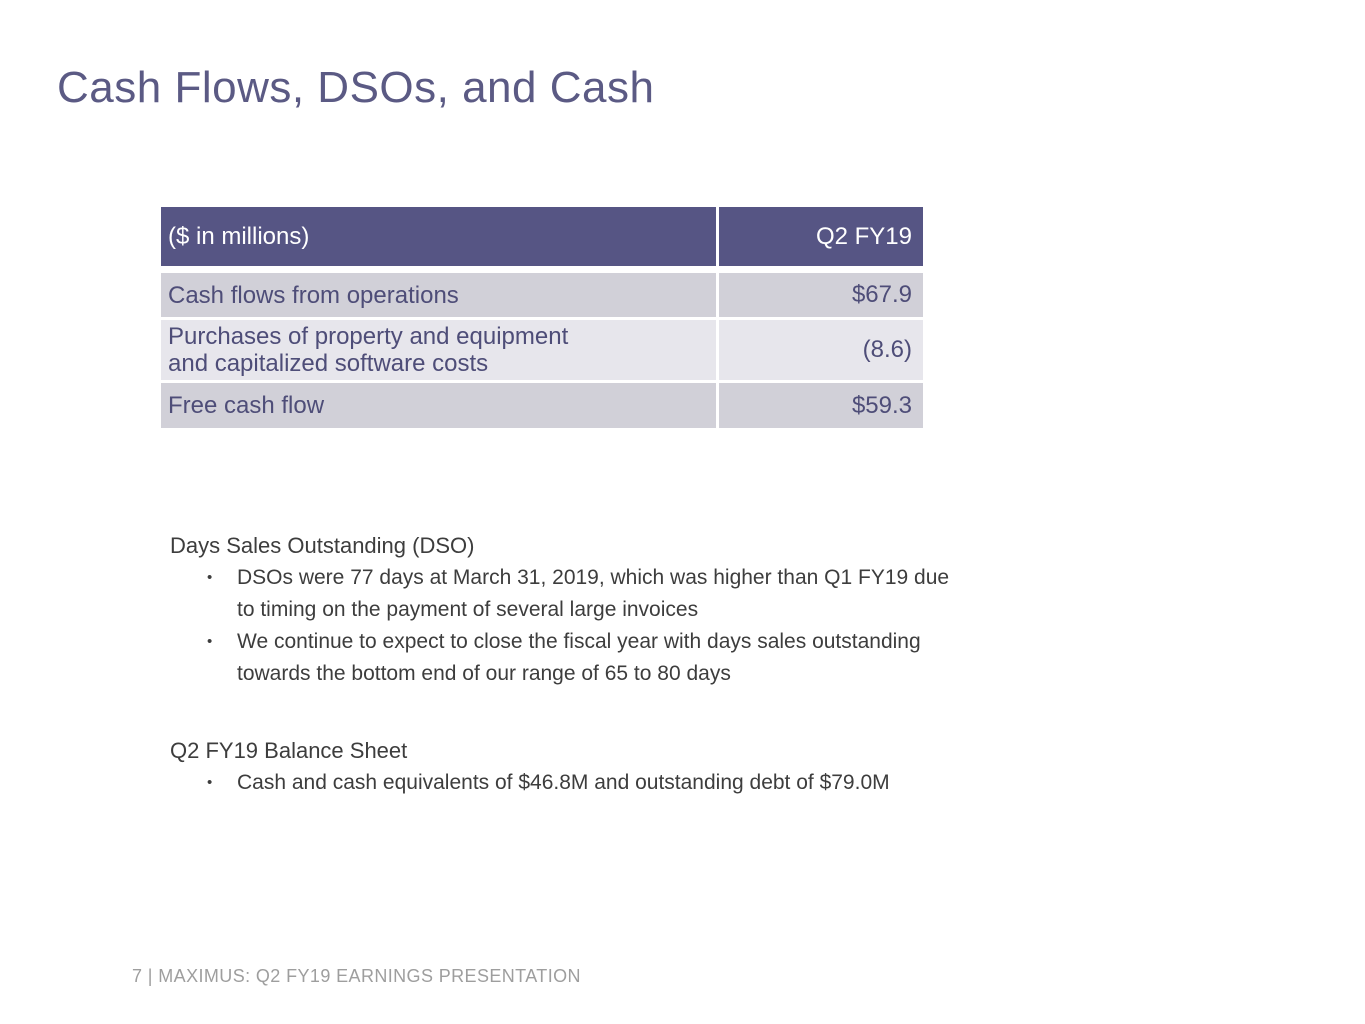 The height and width of the screenshot is (1024, 1365). Describe the element at coordinates (356, 87) in the screenshot. I see `slide-title: Cash Flows, DSOs, and Cash` at that location.